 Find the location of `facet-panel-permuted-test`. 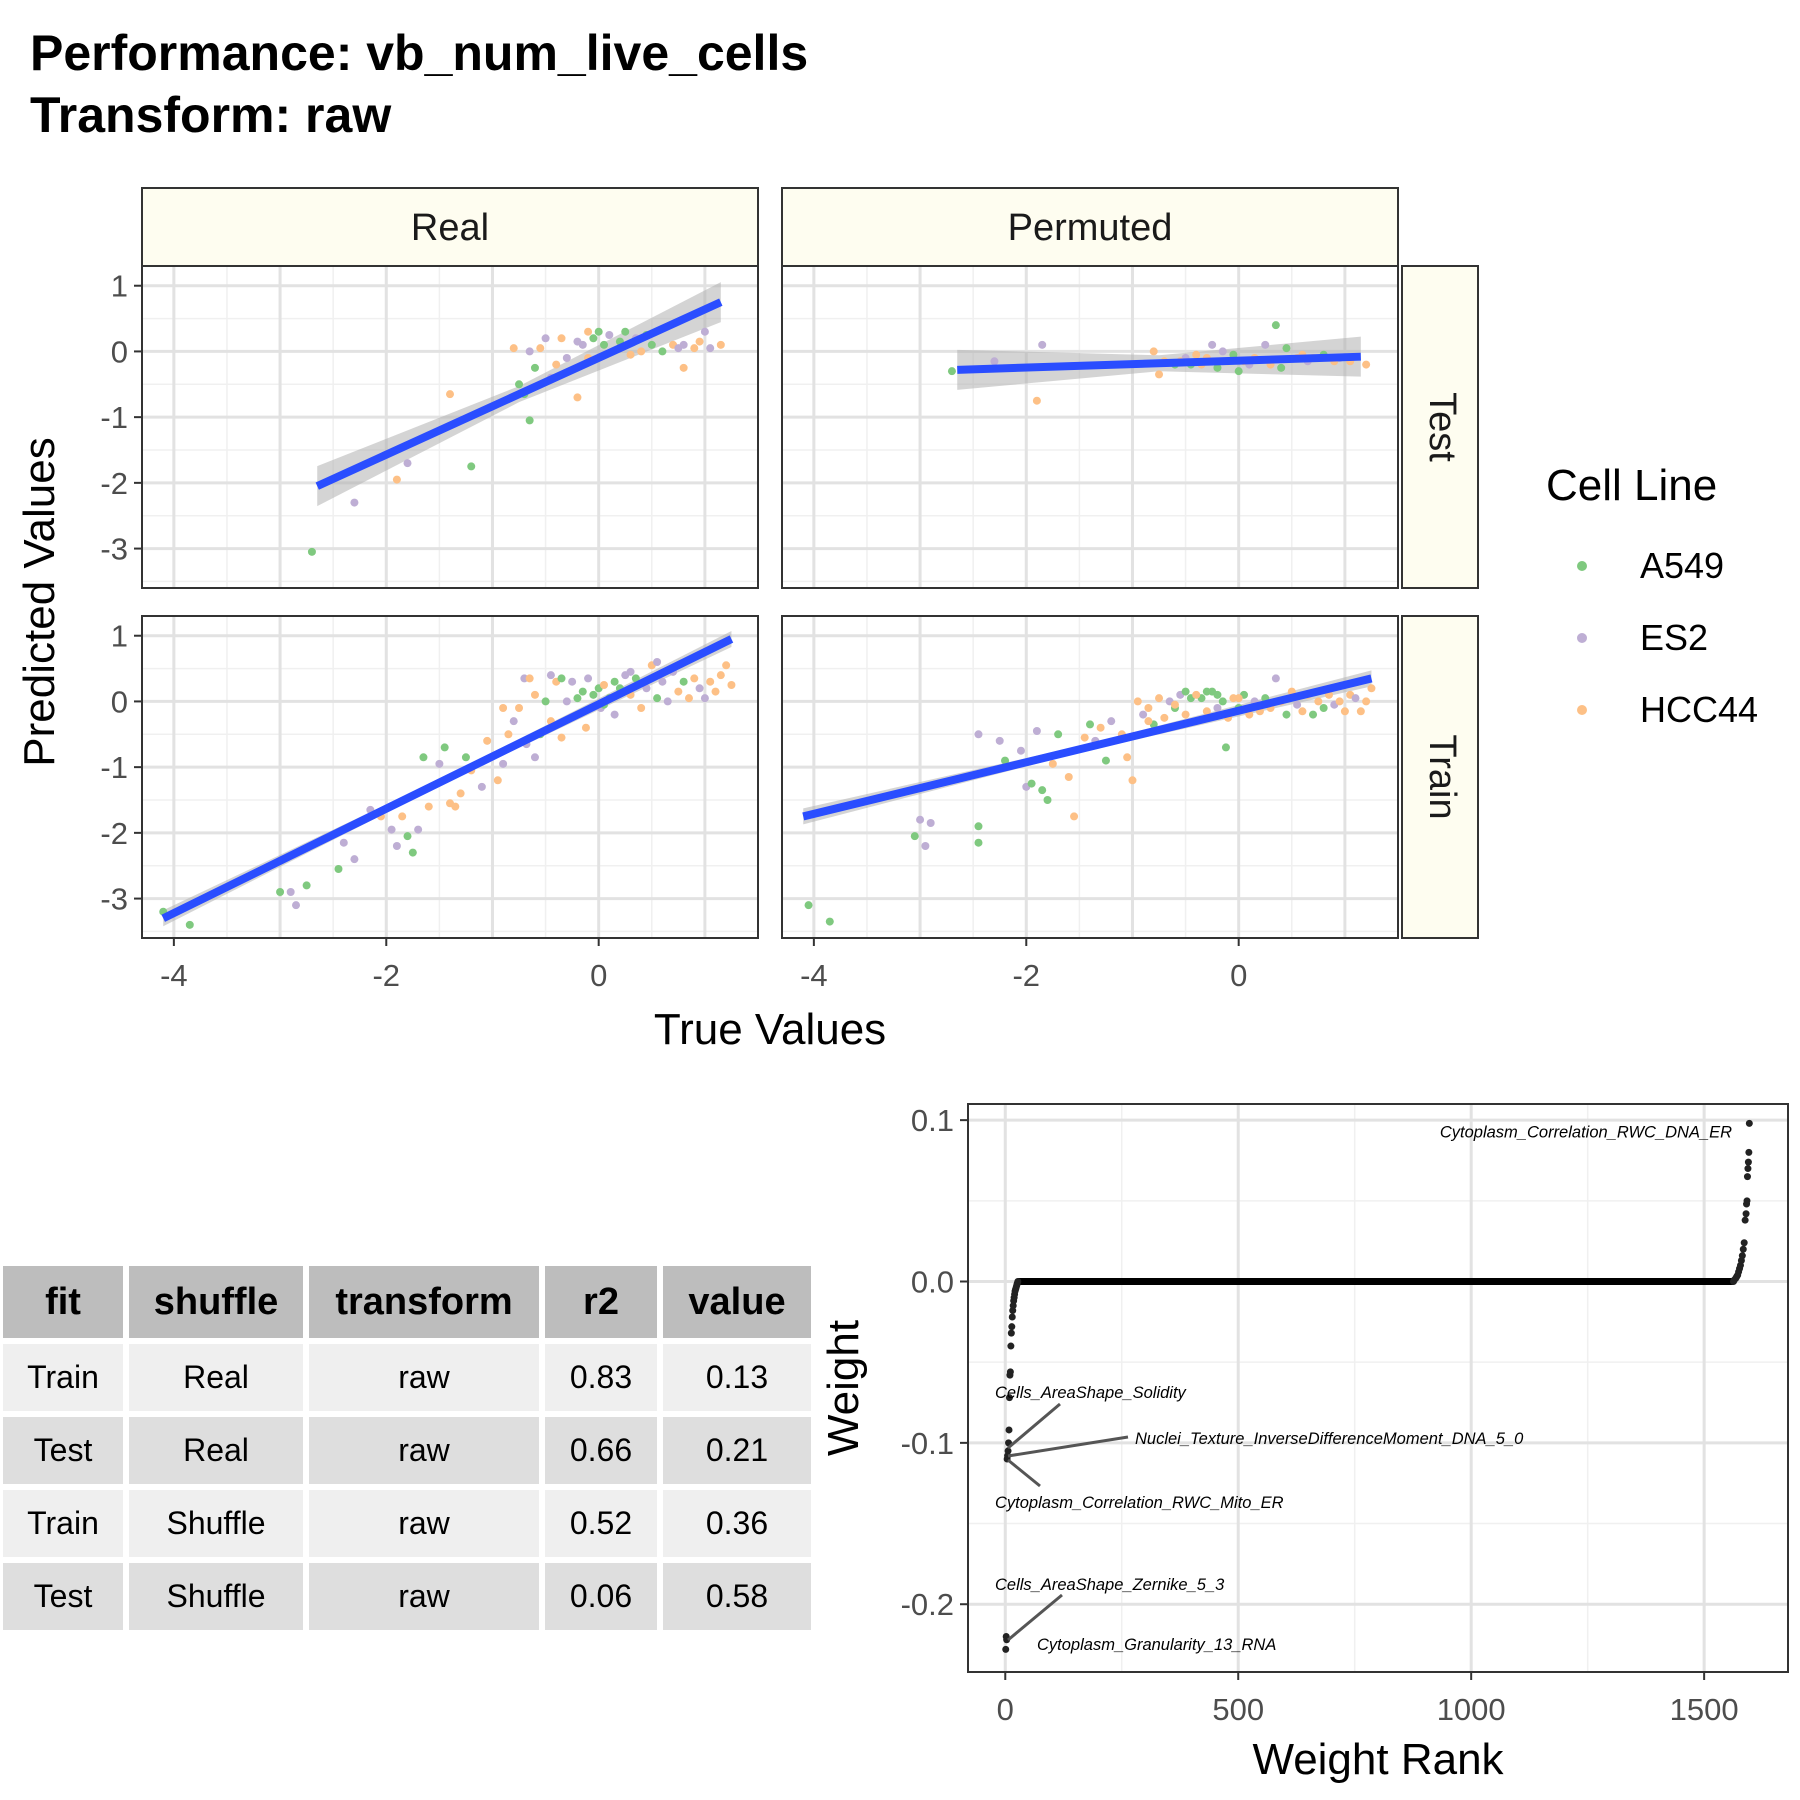

facet-panel-permuted-test is located at coordinates (1090, 427).